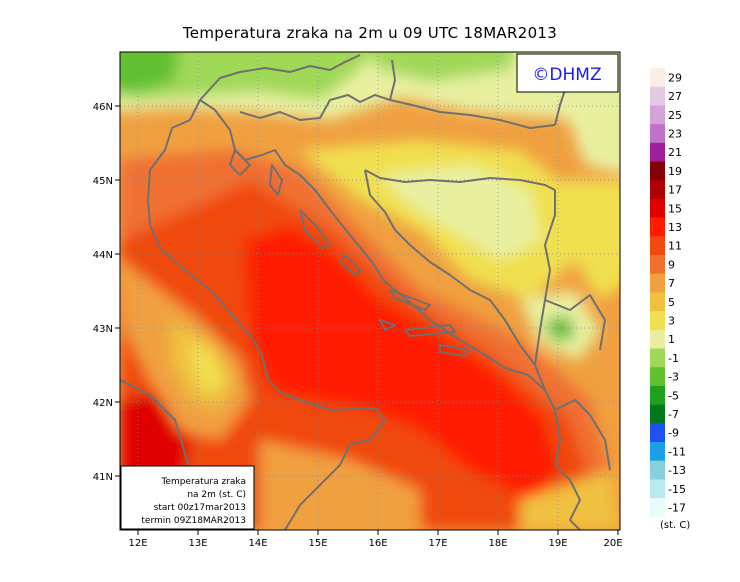 This screenshot has width=740, height=582. I want to click on colorbar-level-label: 5, so click(671, 302).